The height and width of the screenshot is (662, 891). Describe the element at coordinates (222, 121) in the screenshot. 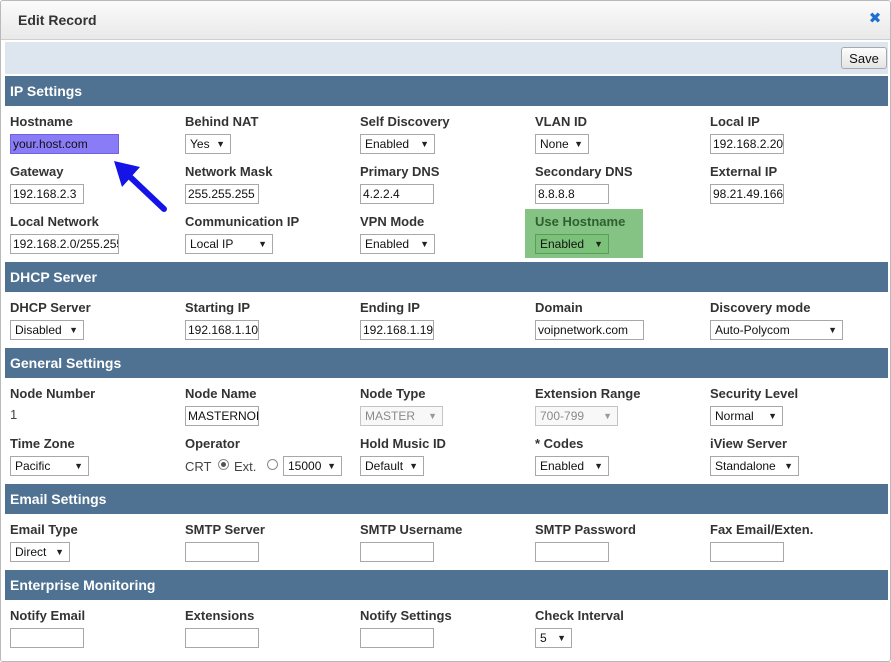

I see `behind-nat-label: Behind NAT` at that location.